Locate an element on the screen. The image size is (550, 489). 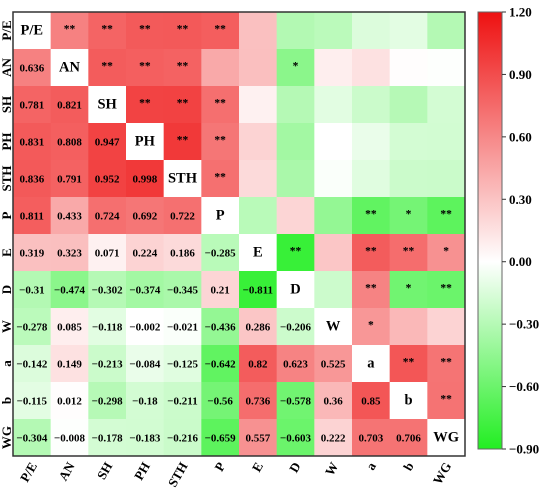
heatmap-cell-D-WG is located at coordinates (446, 290).